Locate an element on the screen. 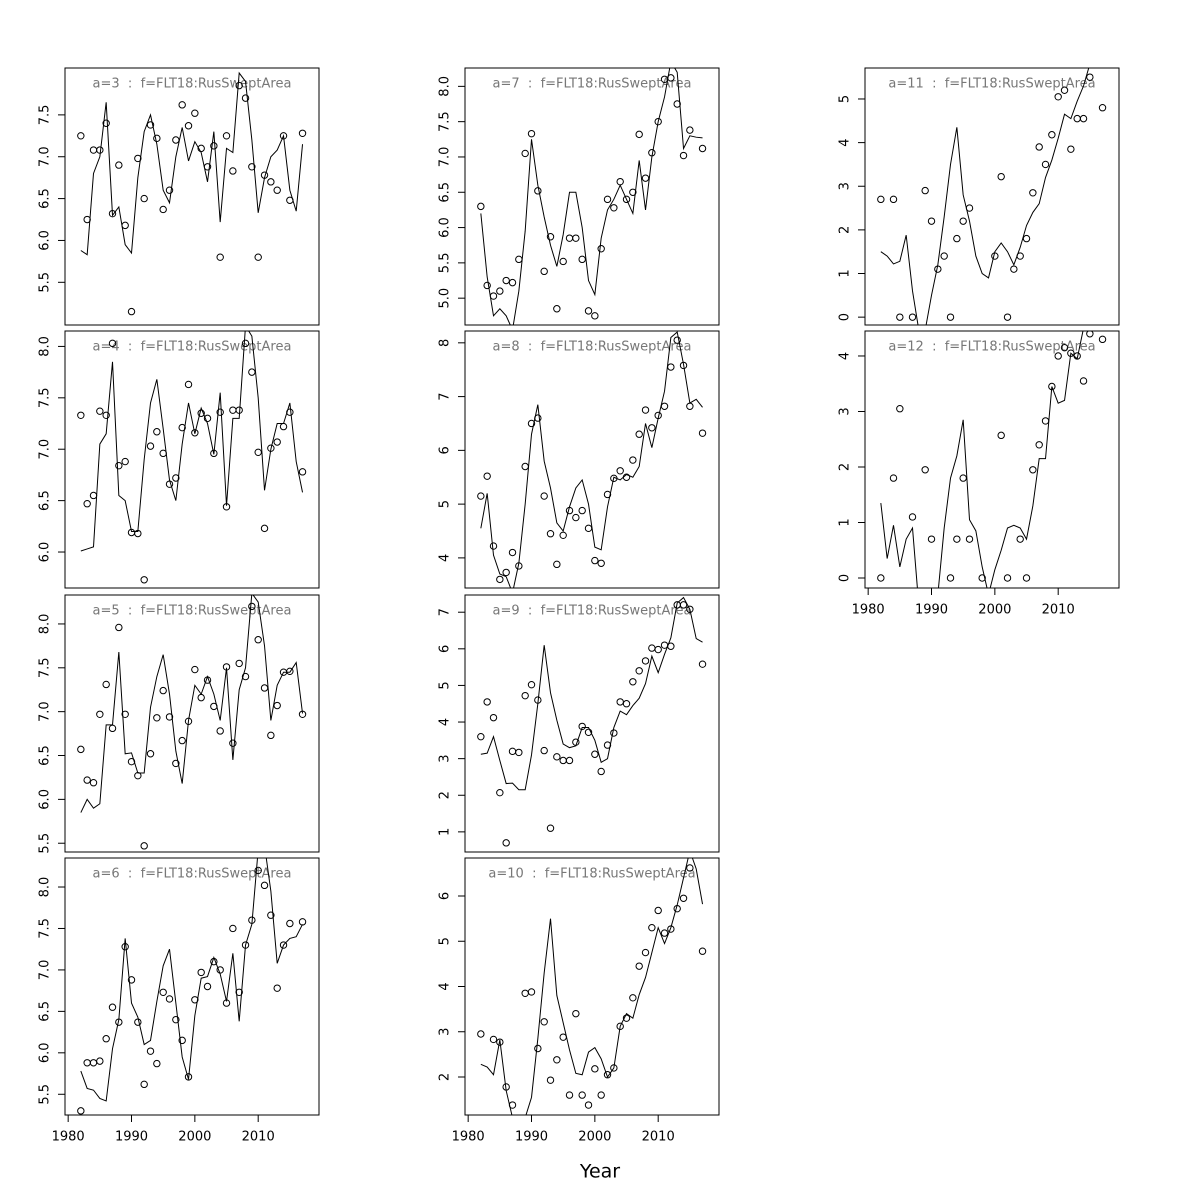 The height and width of the screenshot is (1200, 1200). x-tick-label: 1980 is located at coordinates (68, 1137).